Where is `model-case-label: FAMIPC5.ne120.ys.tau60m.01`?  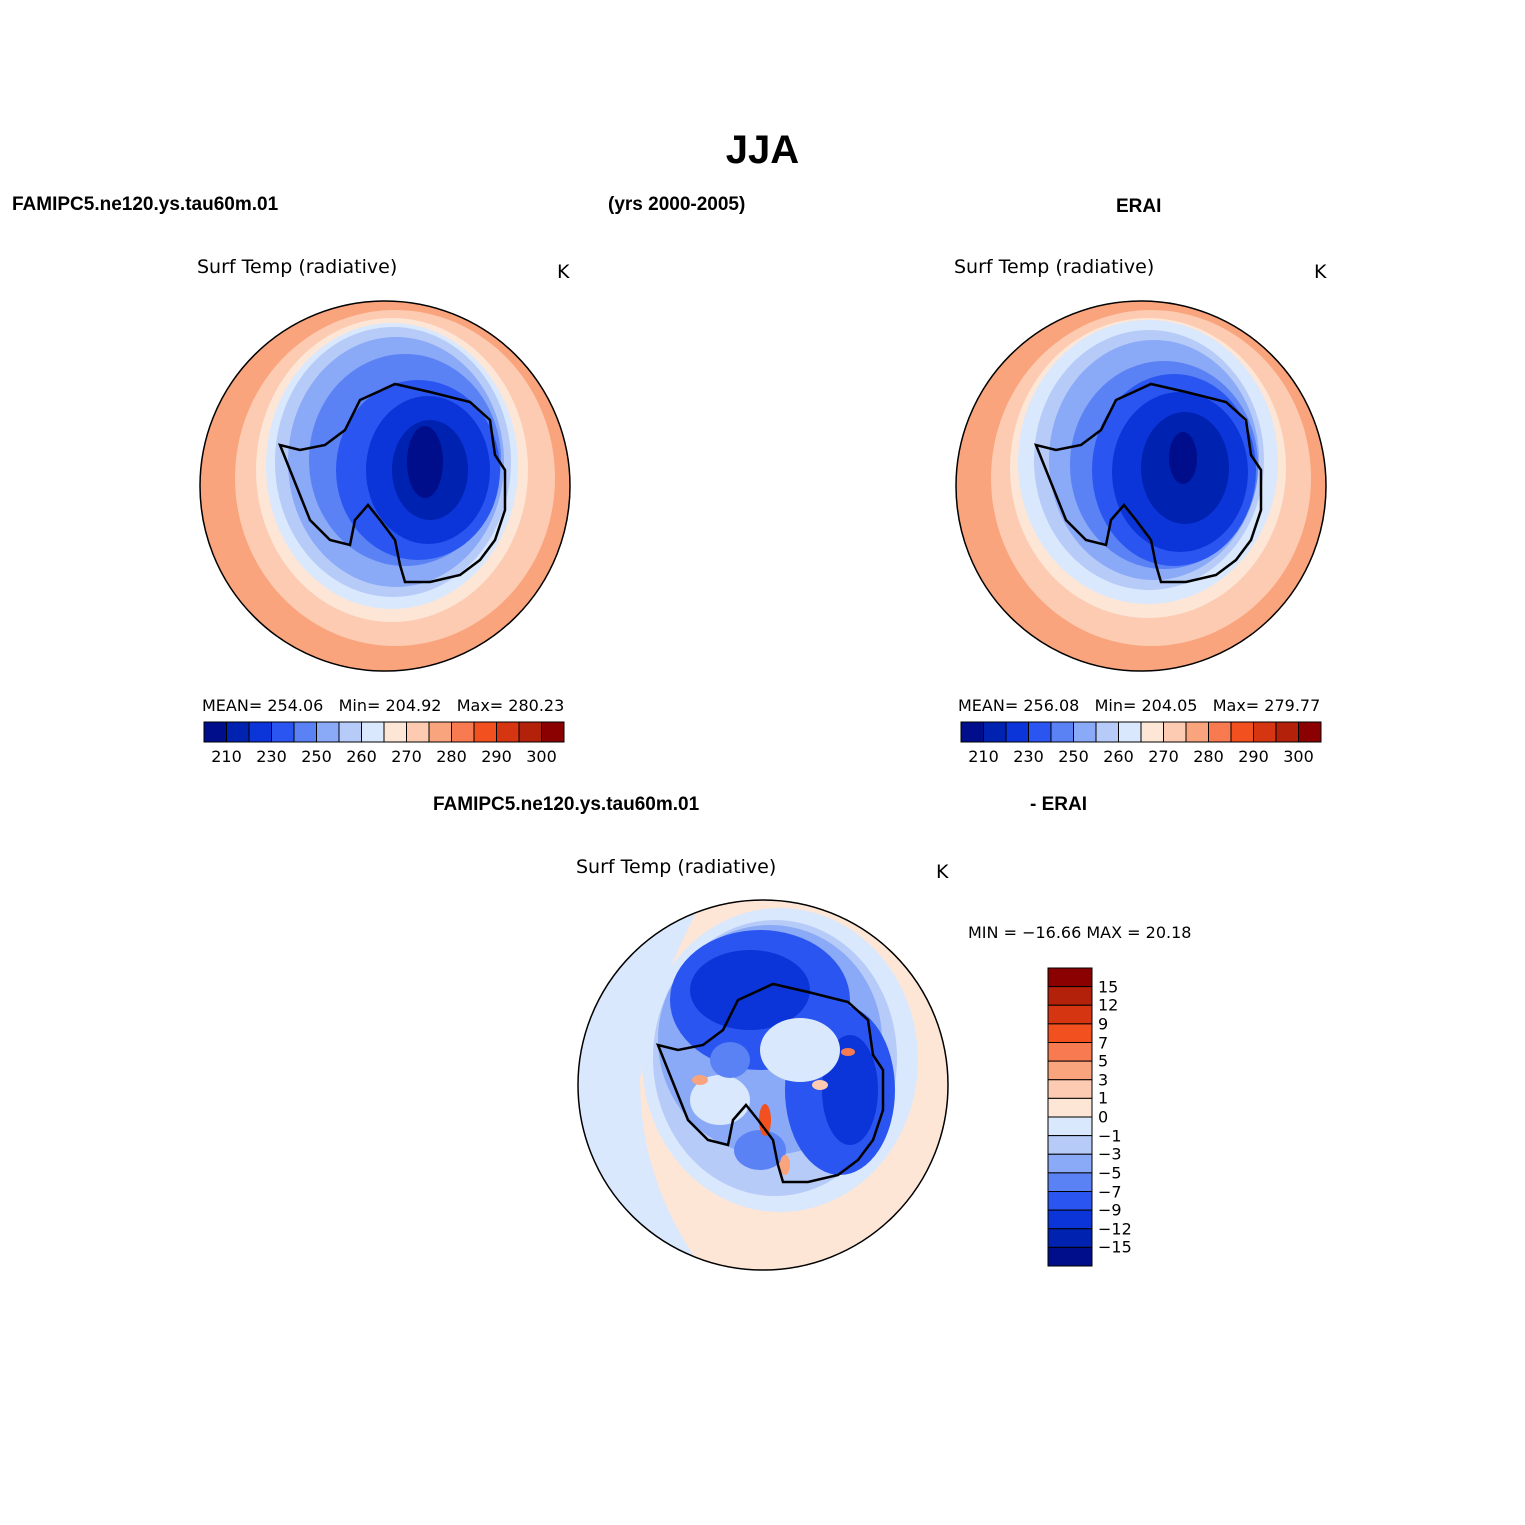 model-case-label: FAMIPC5.ne120.ys.tau60m.01 is located at coordinates (145, 204).